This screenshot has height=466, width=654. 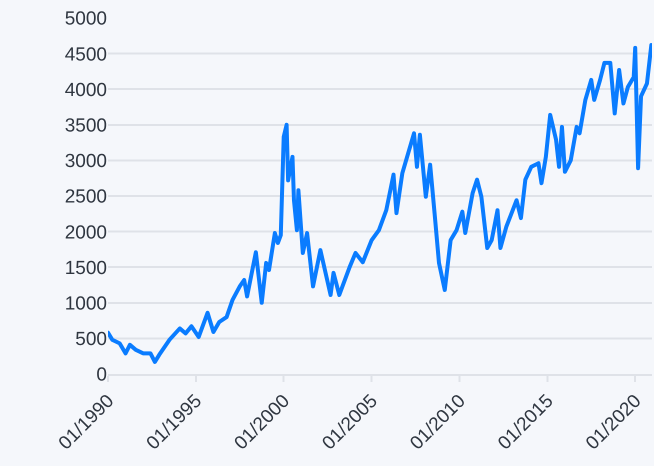 What do you see at coordinates (85, 55) in the screenshot?
I see `y-tick-label: 4500` at bounding box center [85, 55].